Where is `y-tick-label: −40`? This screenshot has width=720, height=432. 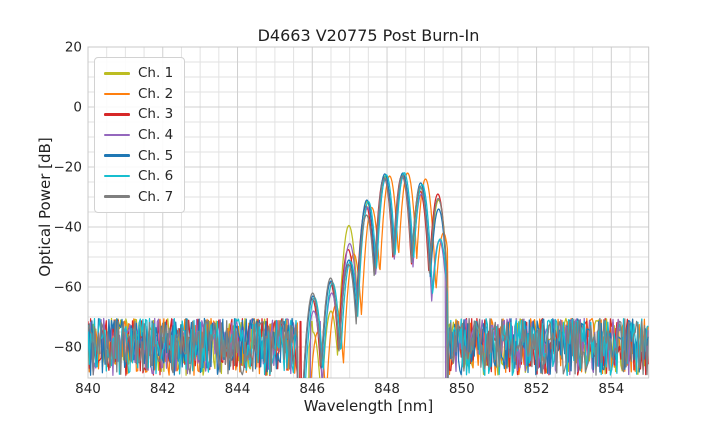
y-tick-label: −40 is located at coordinates (68, 228).